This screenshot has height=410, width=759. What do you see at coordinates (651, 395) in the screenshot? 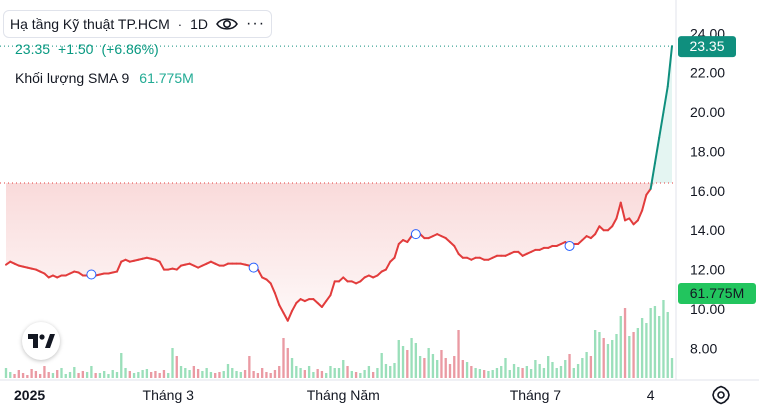
I see `x-tick-label: 4` at bounding box center [651, 395].